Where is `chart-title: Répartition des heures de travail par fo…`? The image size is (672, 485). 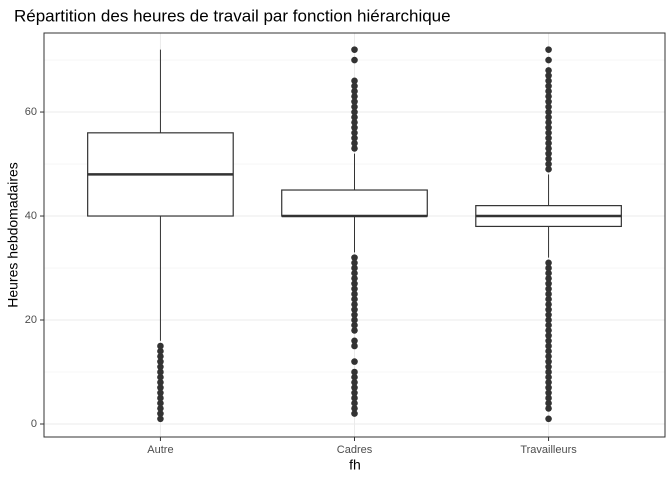
chart-title: Répartition des heures de travail par fo… is located at coordinates (232, 15).